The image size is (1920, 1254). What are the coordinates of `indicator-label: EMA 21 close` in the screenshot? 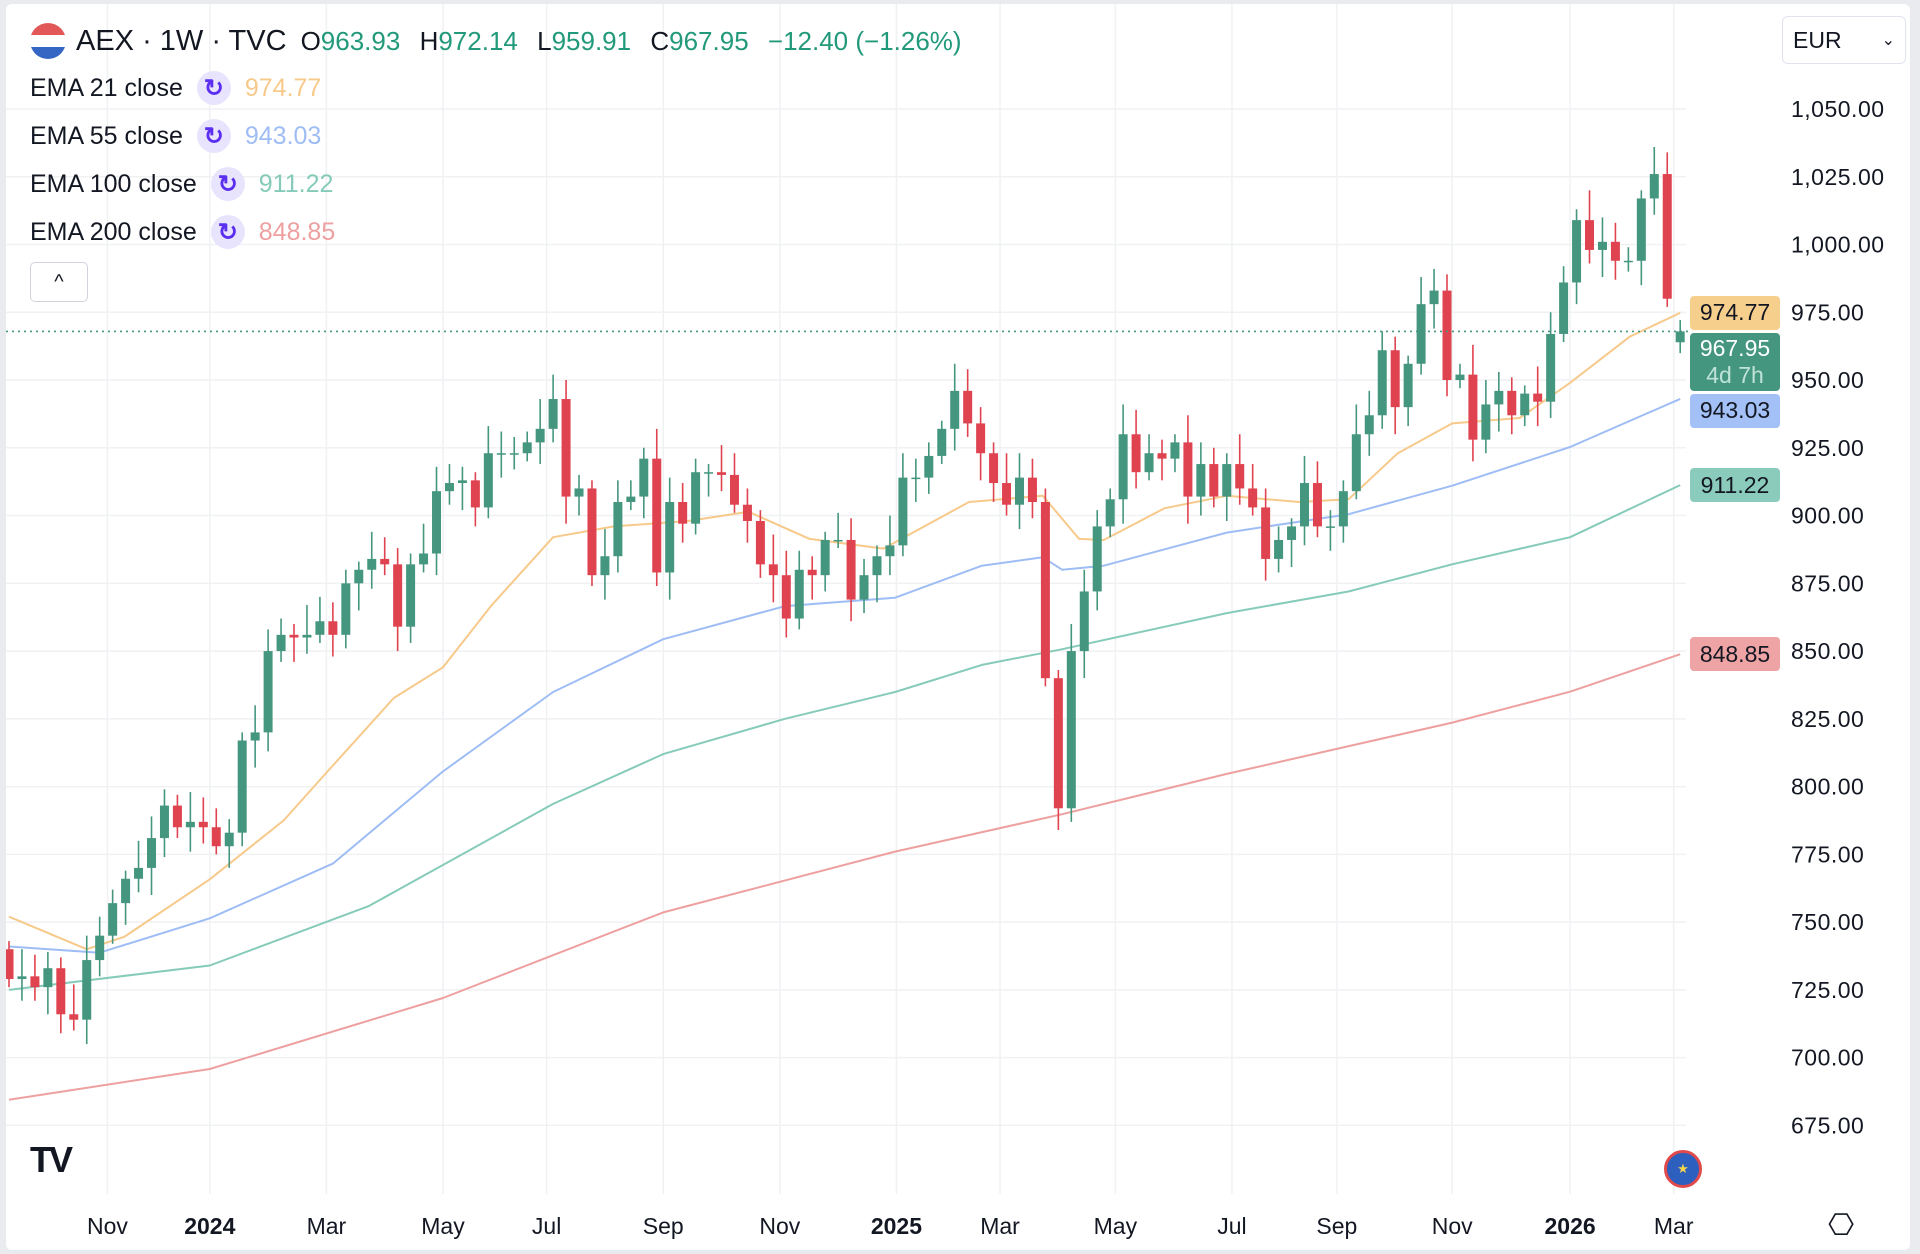 It's located at (106, 87).